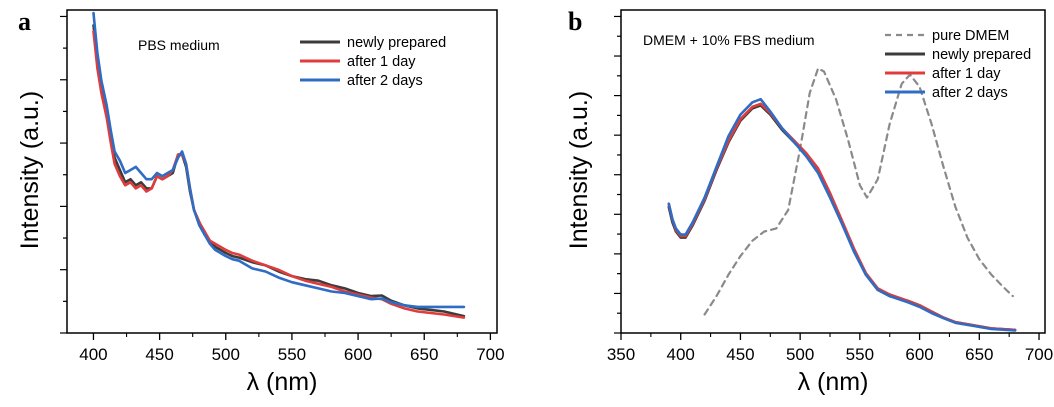 The image size is (1054, 407). Describe the element at coordinates (30, 170) in the screenshot. I see `panel-a-y-axis-title: Intensity (a.u.)` at that location.